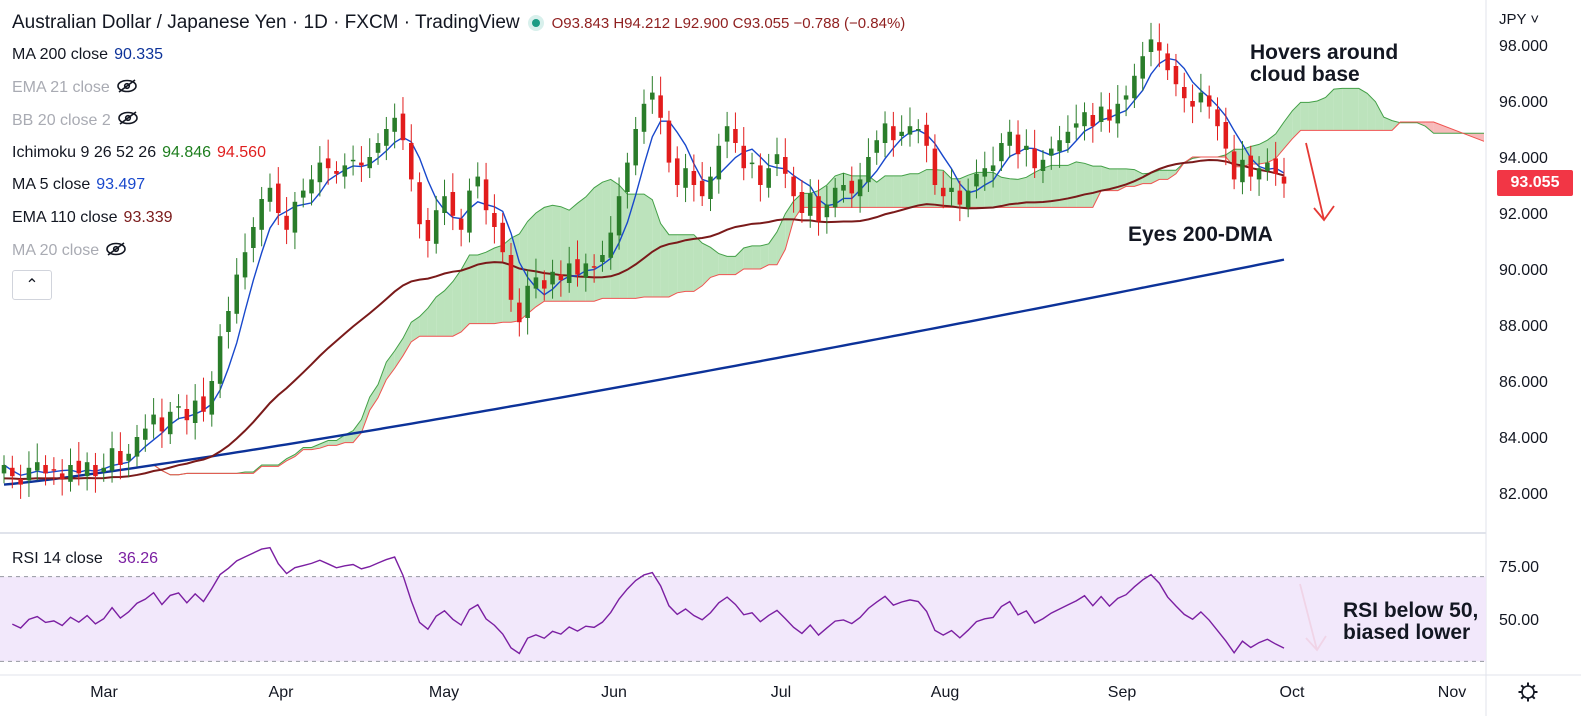 This screenshot has width=1581, height=716. I want to click on indicator-row: MA 200 close 90.335, so click(87, 55).